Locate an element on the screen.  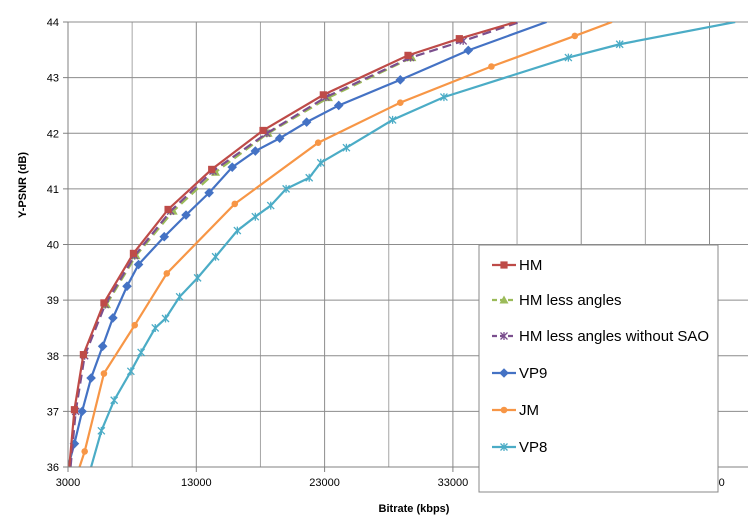
legend-entry: VP8 is located at coordinates (519, 447).